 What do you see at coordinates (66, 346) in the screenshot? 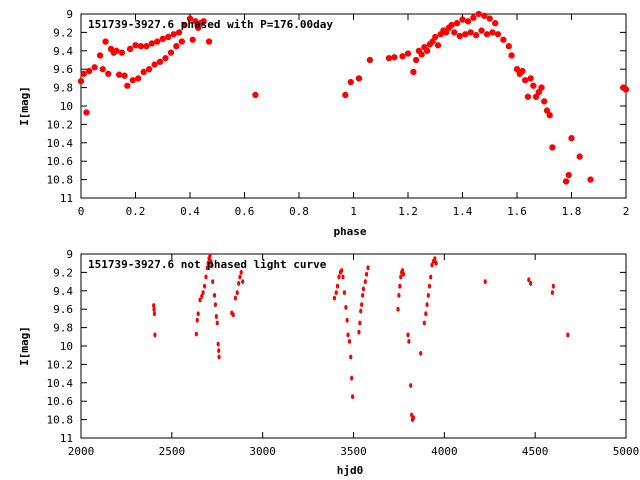
I see `y-tick-label: 10` at bounding box center [66, 346].